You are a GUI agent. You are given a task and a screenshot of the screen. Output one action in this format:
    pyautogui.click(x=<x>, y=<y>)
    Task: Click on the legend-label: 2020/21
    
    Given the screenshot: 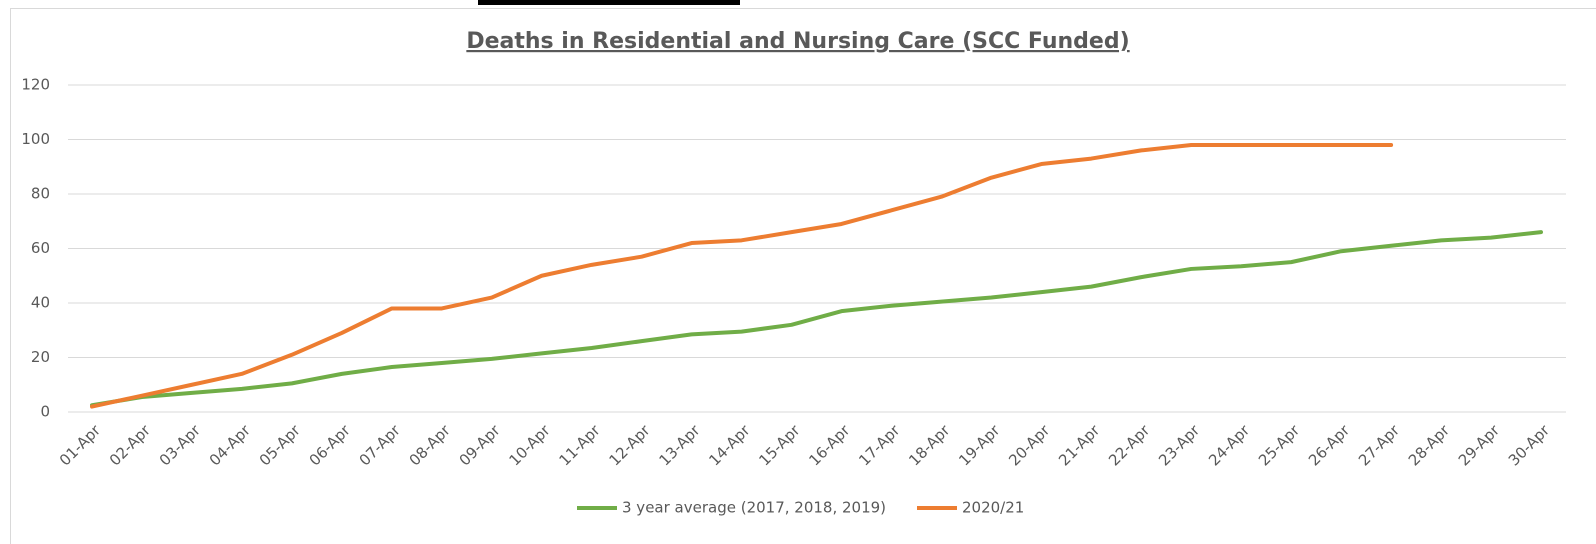 What is the action you would take?
    pyautogui.click(x=993, y=508)
    